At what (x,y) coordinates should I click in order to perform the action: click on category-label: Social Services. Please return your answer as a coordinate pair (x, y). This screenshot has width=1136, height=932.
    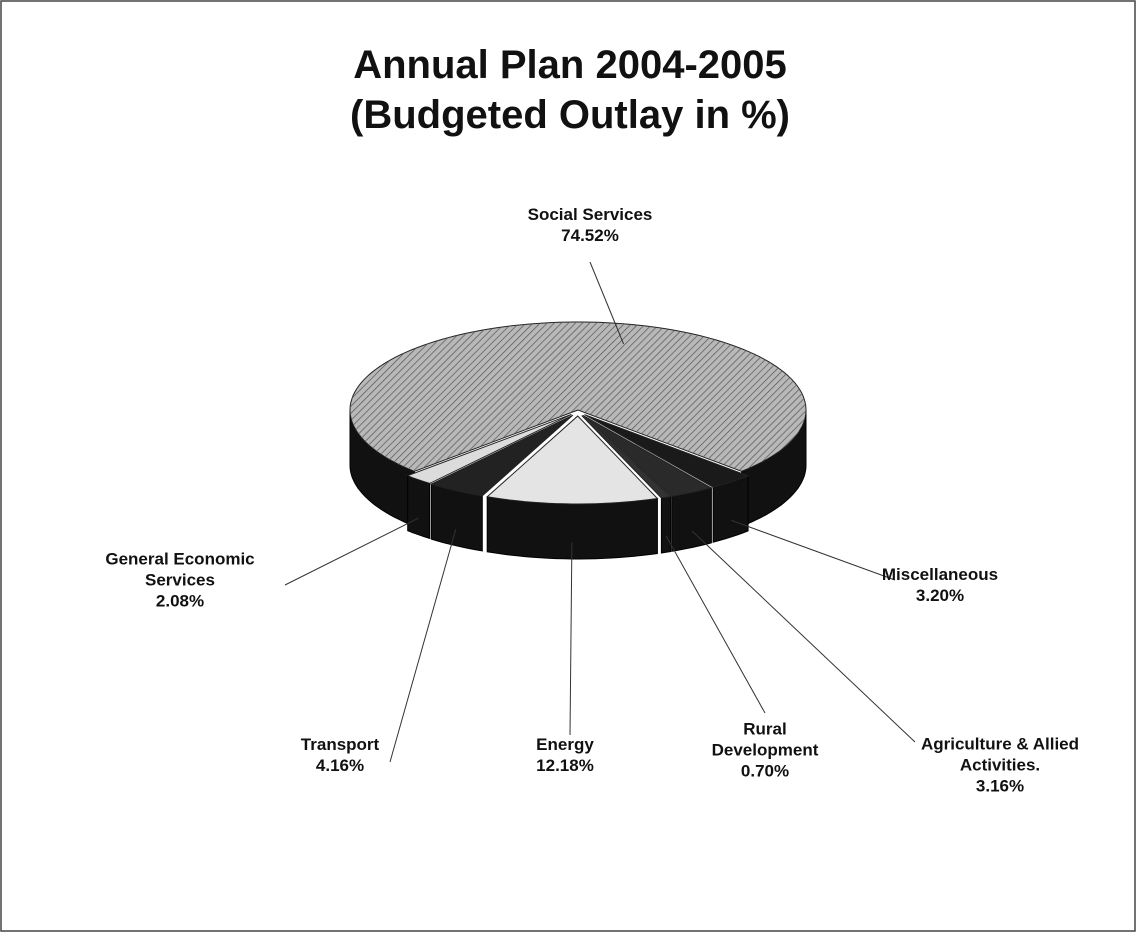
    Looking at the image, I should click on (590, 214).